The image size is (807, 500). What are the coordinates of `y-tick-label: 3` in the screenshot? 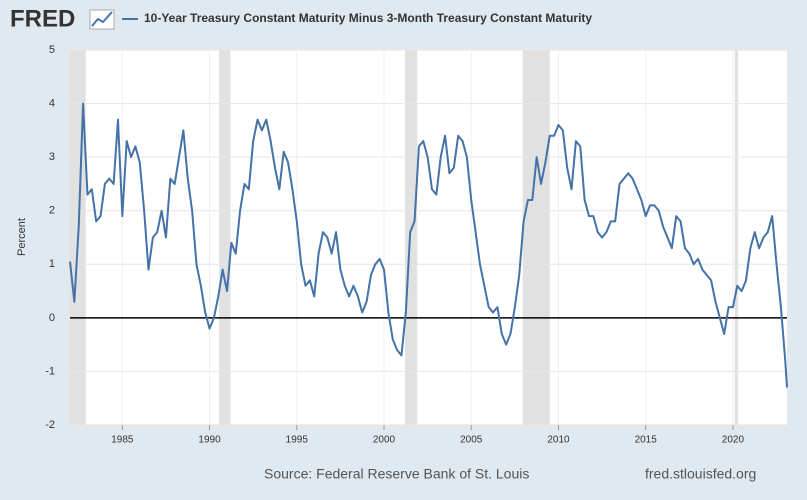 It's located at (52, 157).